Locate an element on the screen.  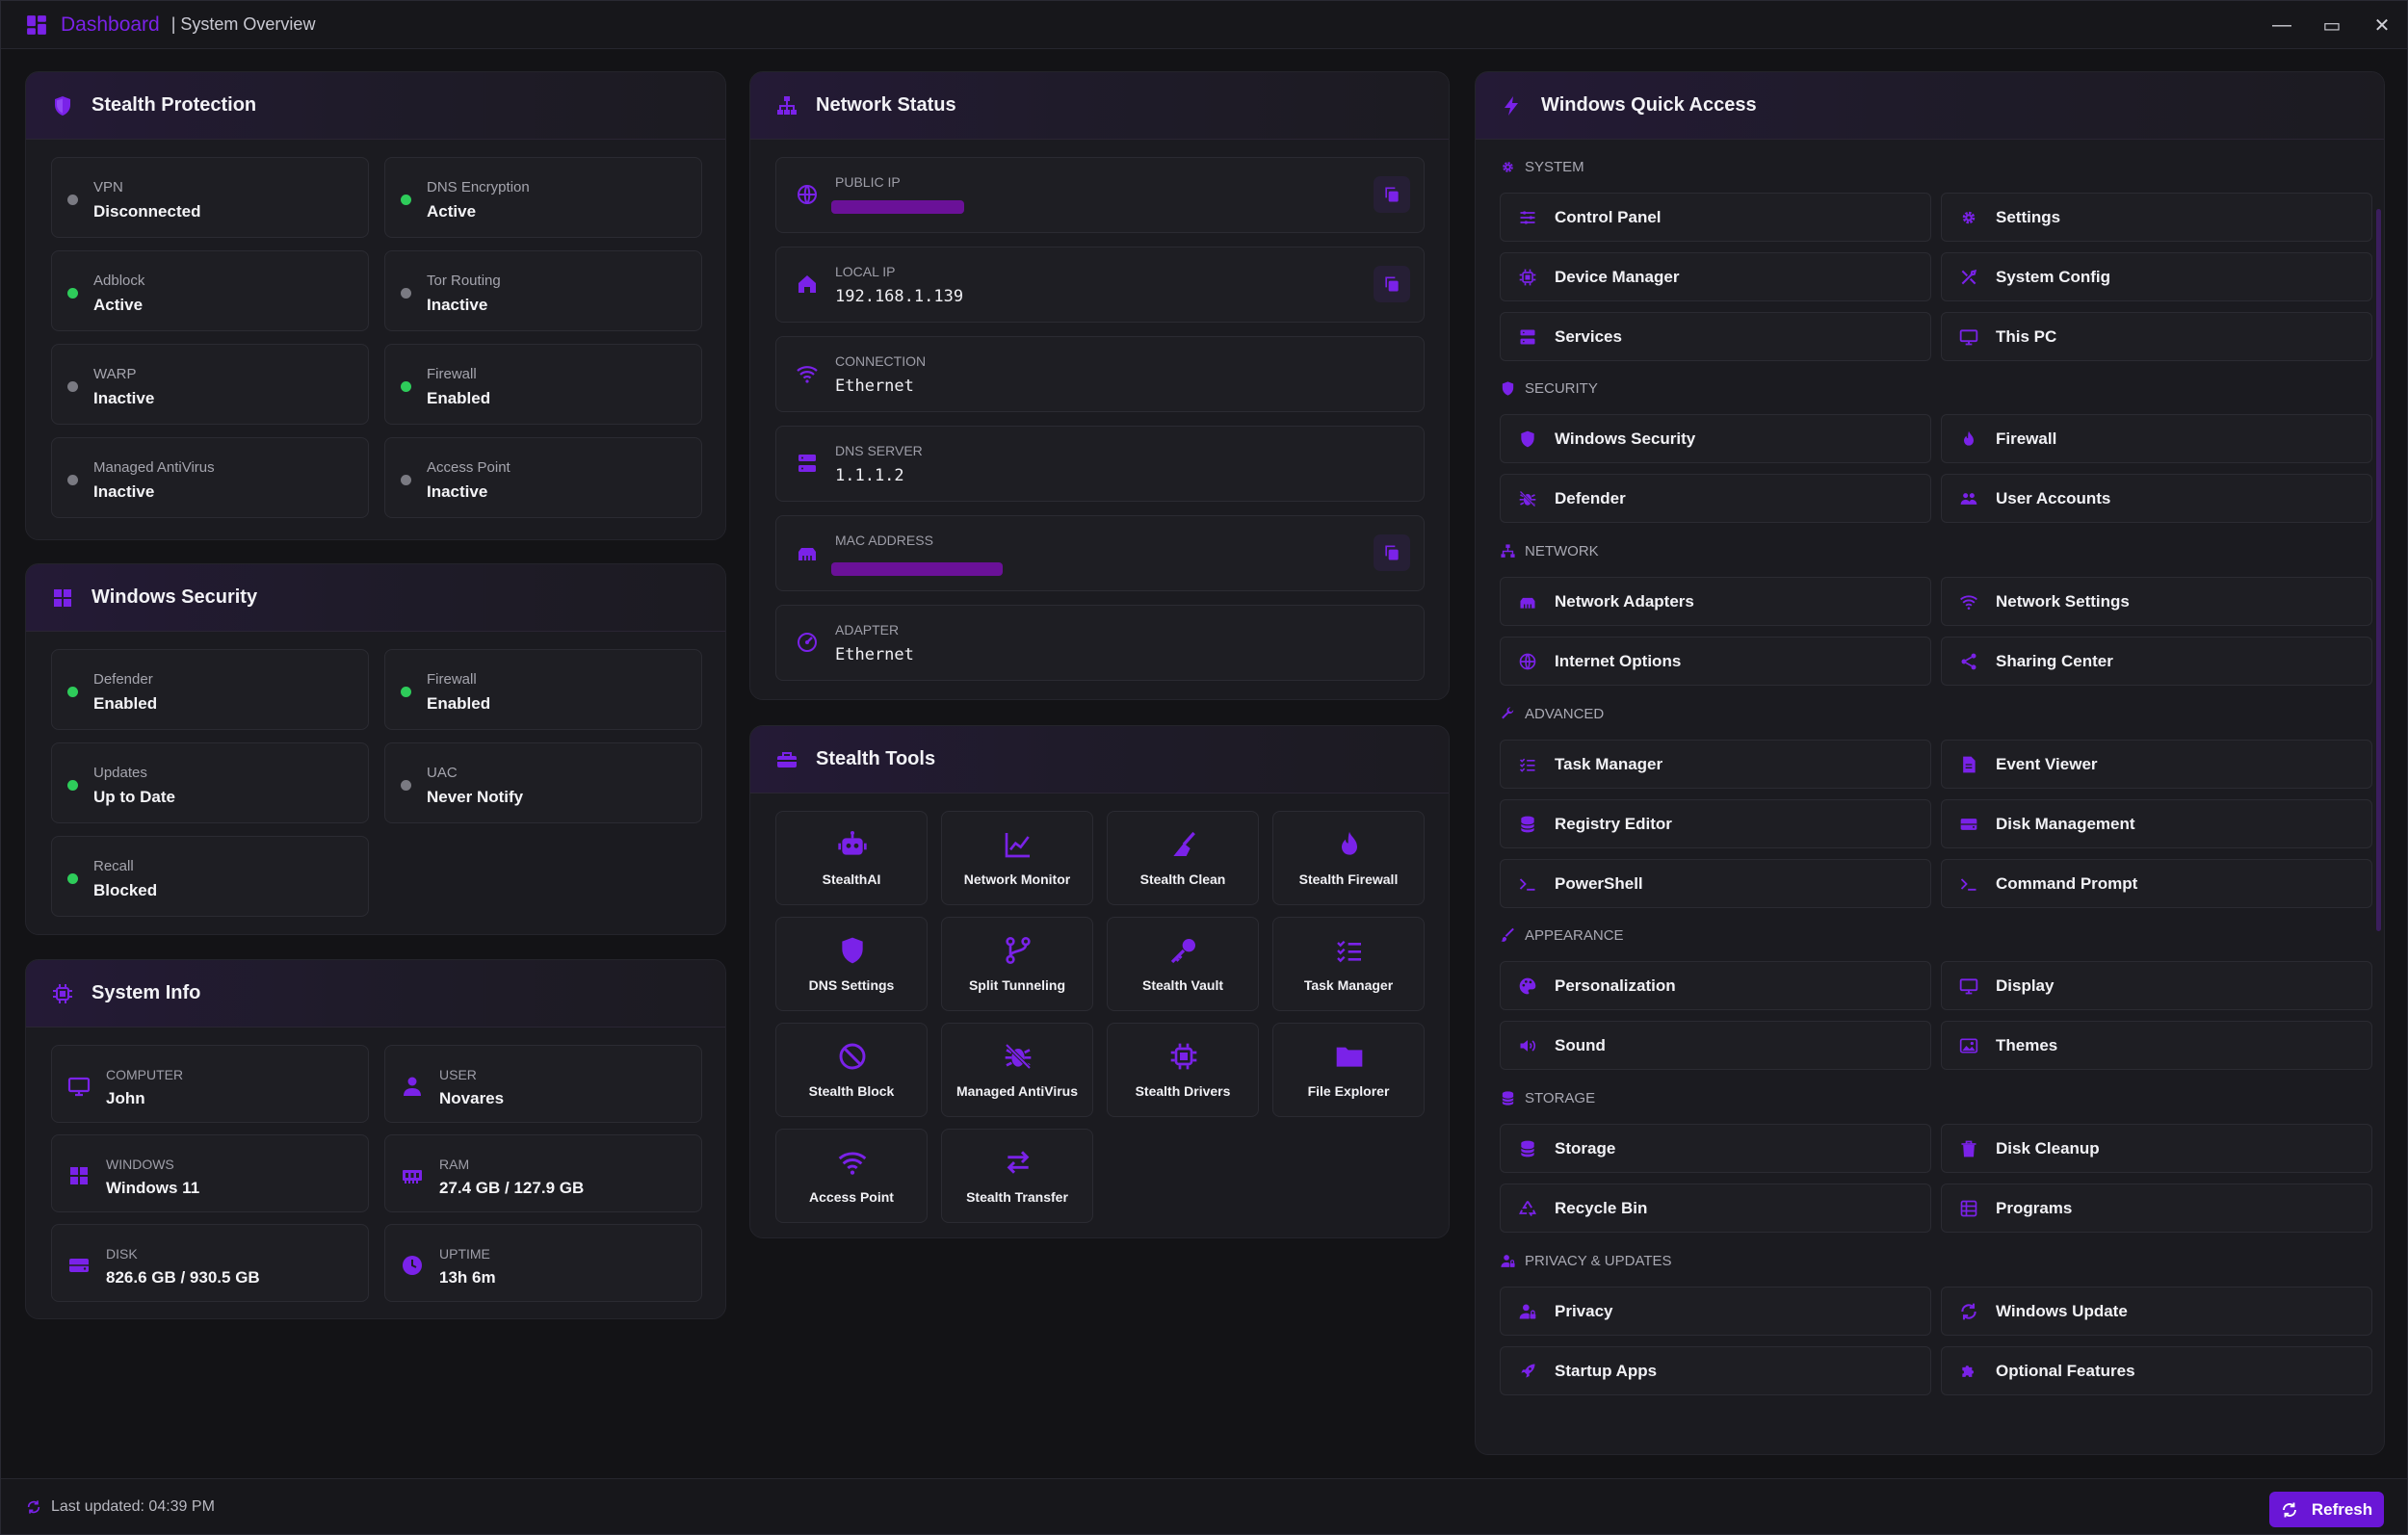
quick-access-item: Registry Editor is located at coordinates (1715, 823).